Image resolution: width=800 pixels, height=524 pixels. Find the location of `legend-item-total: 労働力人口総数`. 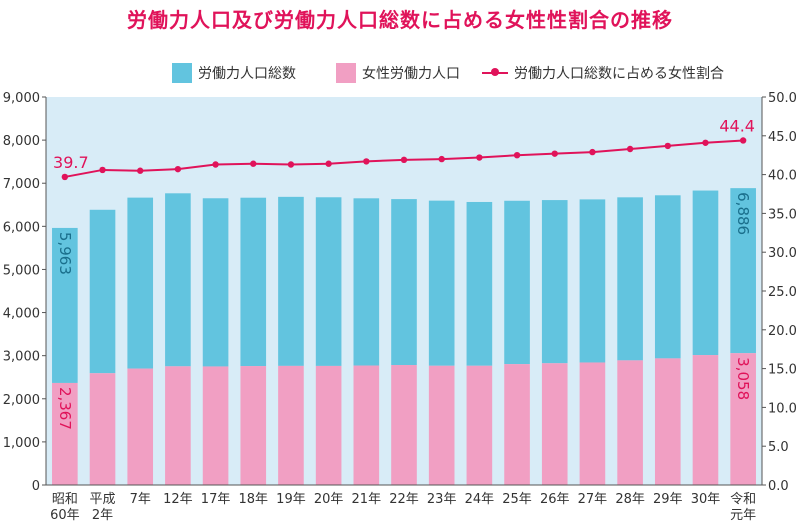

legend-item-total: 労働力人口総数 is located at coordinates (234, 73).